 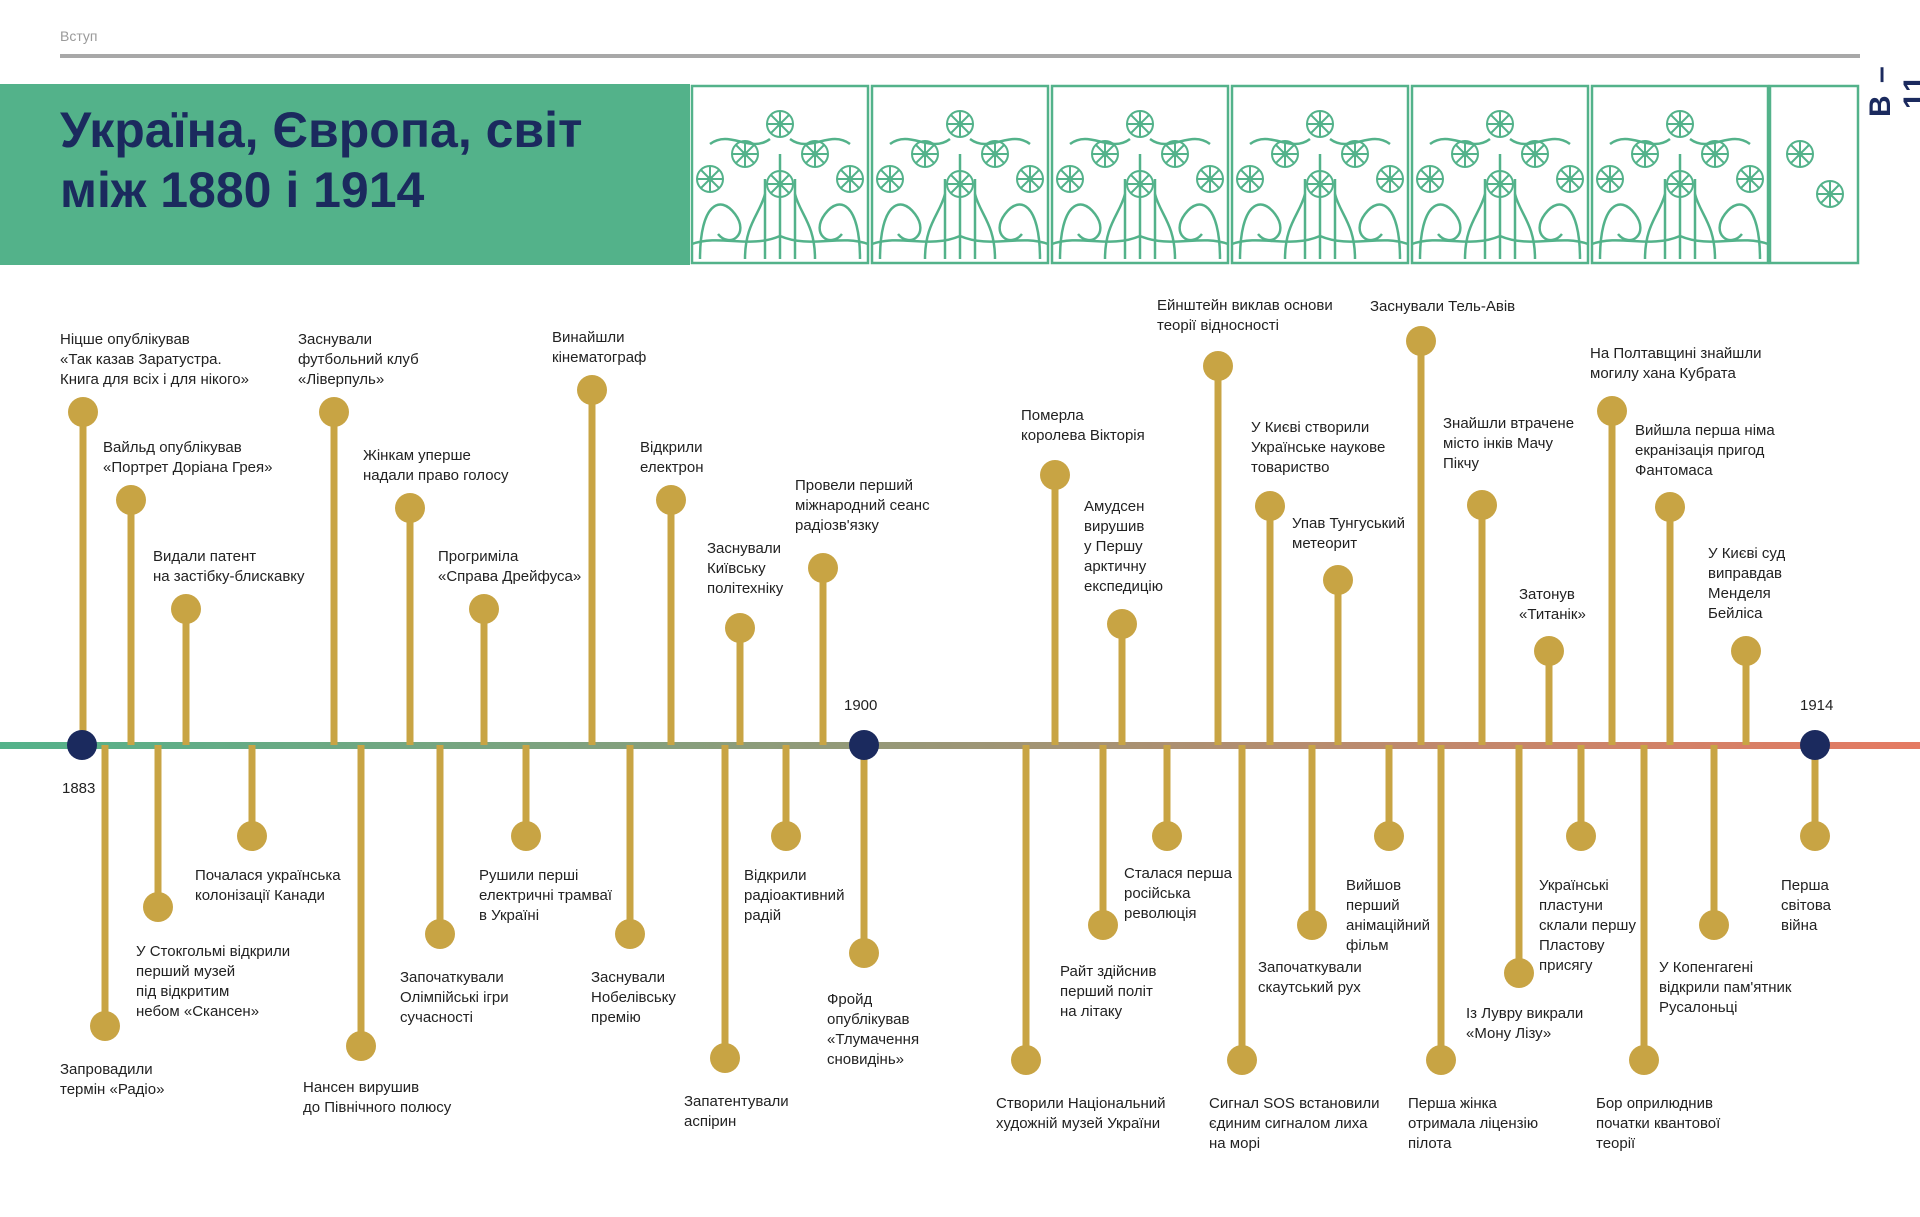 What do you see at coordinates (229, 566) in the screenshot?
I see `event-label-above-2: Видали патент на застібку-блискавку` at bounding box center [229, 566].